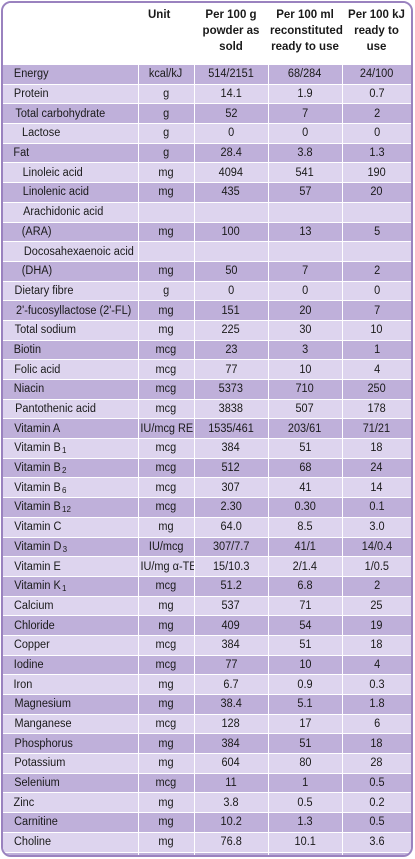  What do you see at coordinates (305, 409) in the screenshot?
I see `value-per-100ml: 507` at bounding box center [305, 409].